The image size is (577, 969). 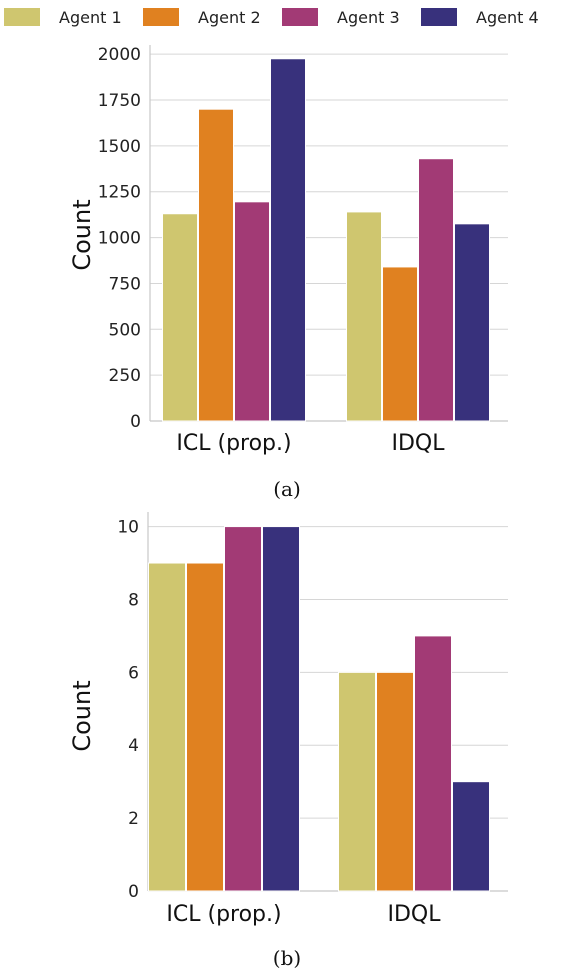 What do you see at coordinates (414, 914) in the screenshot?
I see `x-tick-label-b-idql: IDQL` at bounding box center [414, 914].